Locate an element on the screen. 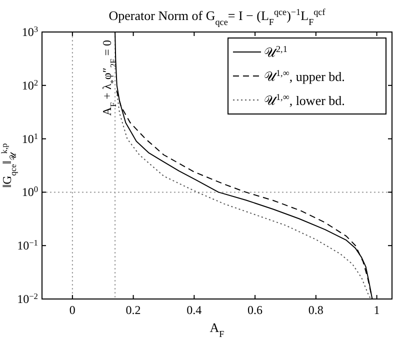 This screenshot has height=338, width=396. y-tick-label: 10$^{−1}$ is located at coordinates (27, 245).